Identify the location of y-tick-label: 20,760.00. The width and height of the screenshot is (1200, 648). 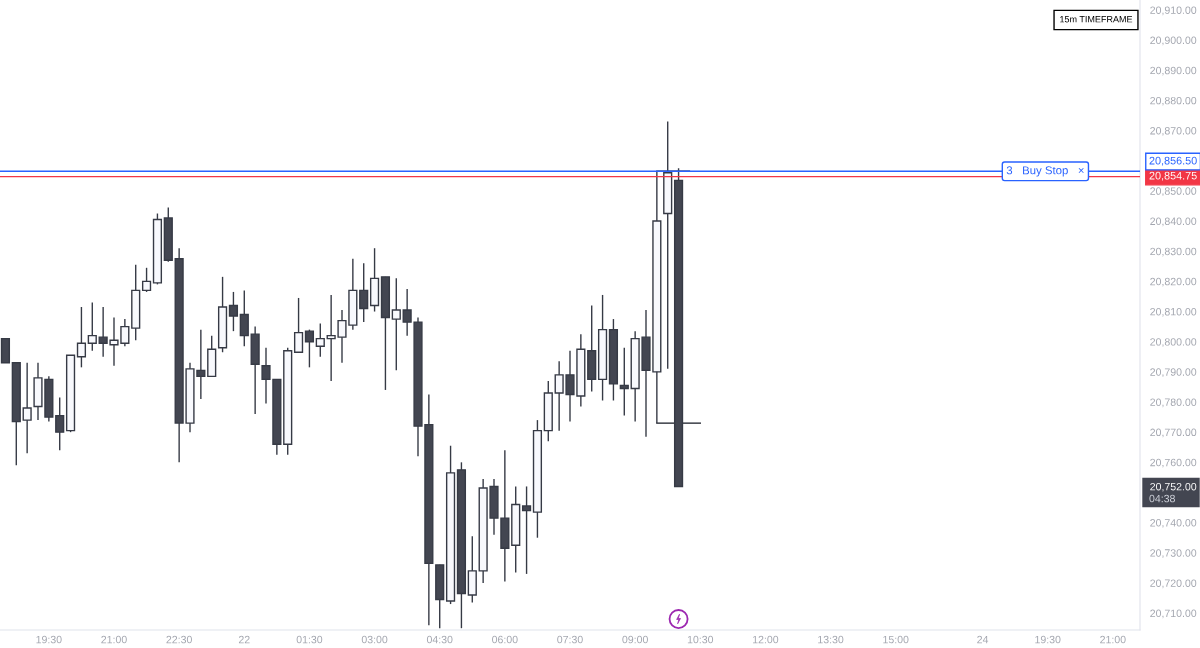
(1173, 463).